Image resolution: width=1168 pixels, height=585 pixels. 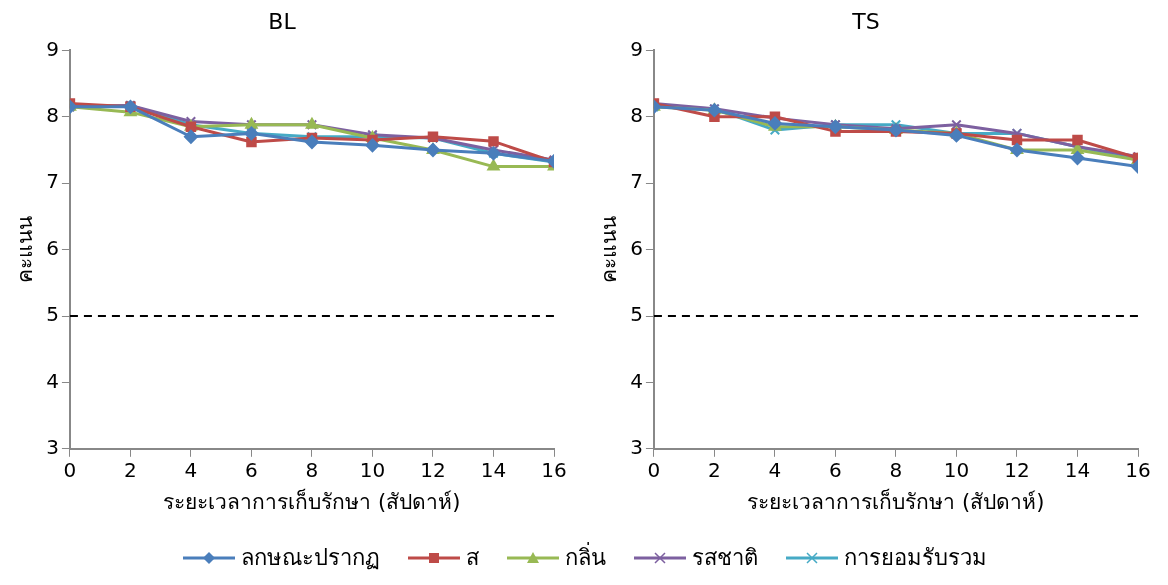 I want to click on legend-label: ลกษณะปรากฏ, so click(x=310, y=558).